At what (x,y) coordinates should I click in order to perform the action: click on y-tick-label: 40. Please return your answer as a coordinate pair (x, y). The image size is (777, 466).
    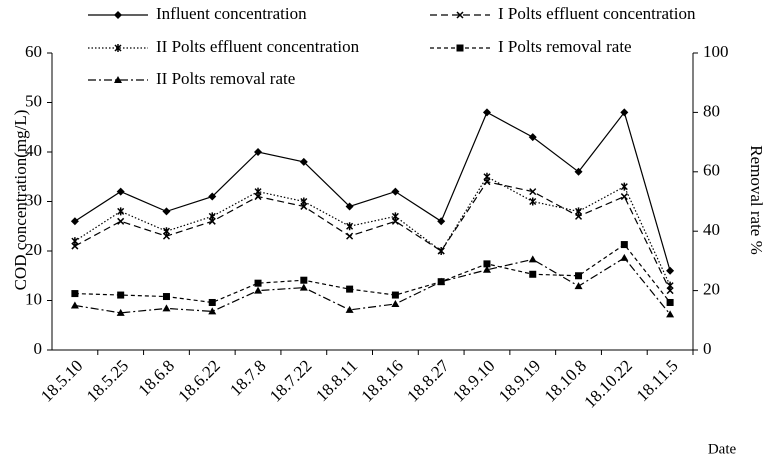
    Looking at the image, I should click on (33, 150).